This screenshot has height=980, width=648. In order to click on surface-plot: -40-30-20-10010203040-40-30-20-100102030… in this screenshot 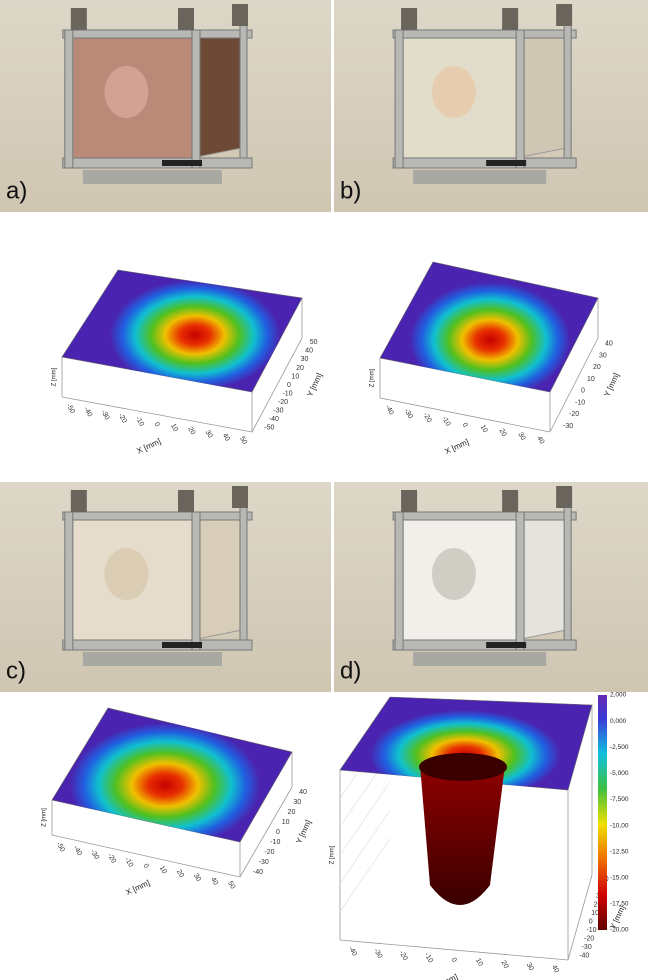, I will do `click(478, 838)`.